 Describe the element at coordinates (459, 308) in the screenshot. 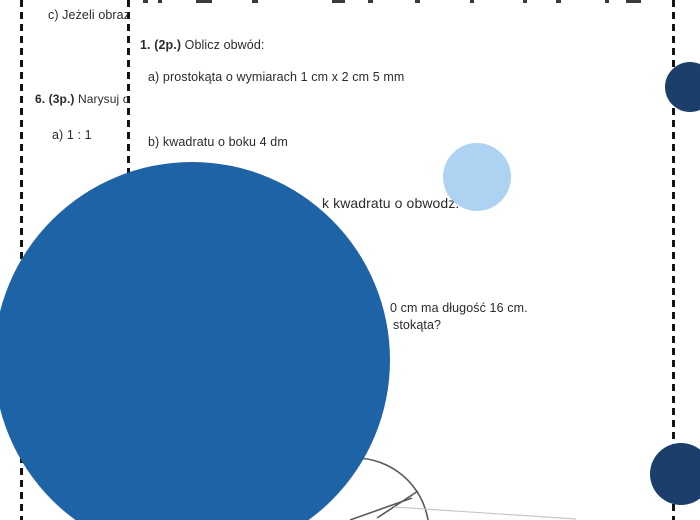

I see `fragment-length-line1: 0 cm ma długość 16 cm.` at that location.